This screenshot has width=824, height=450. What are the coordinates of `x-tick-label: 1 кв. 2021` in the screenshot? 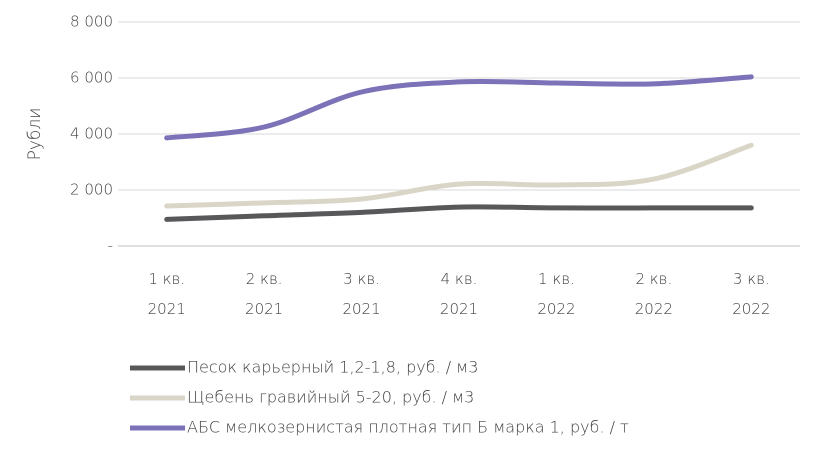 It's located at (167, 294).